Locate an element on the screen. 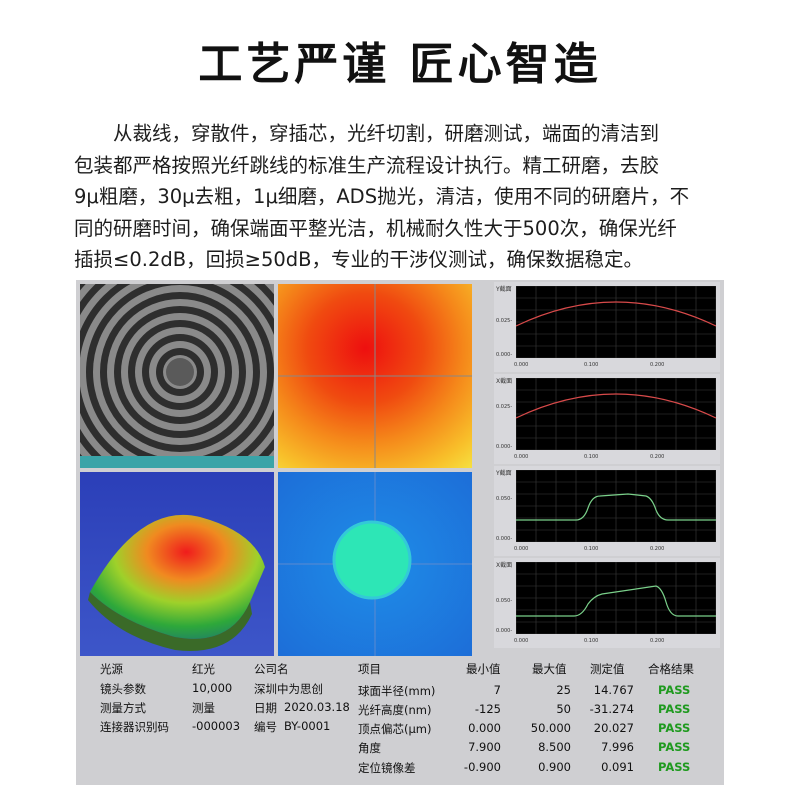 The image size is (800, 800). result-min: 0.000 is located at coordinates (484, 728).